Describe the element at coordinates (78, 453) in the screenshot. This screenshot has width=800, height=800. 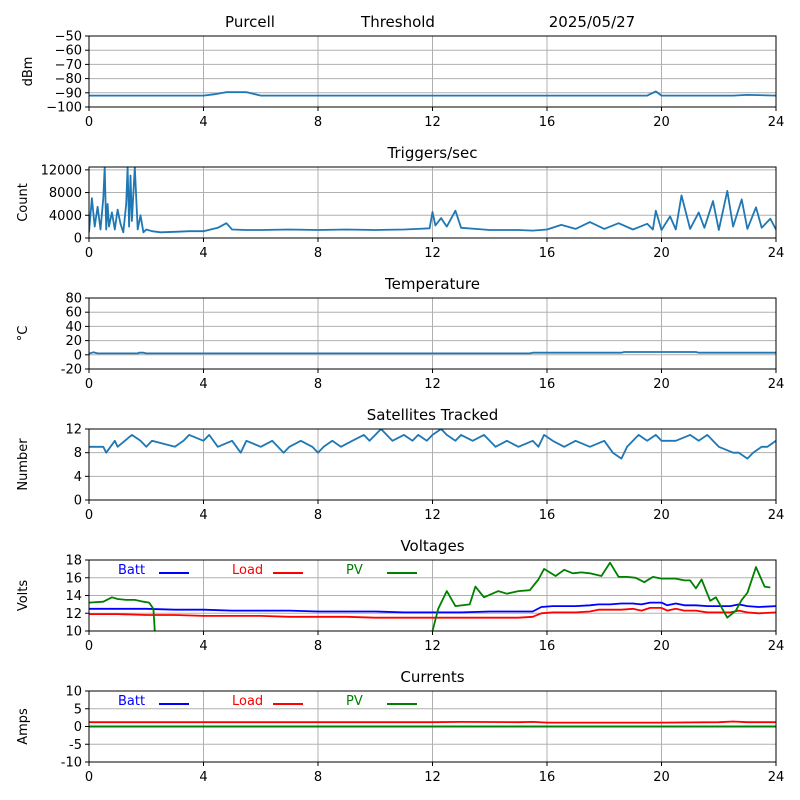
I see `y-tick-label: 8` at that location.